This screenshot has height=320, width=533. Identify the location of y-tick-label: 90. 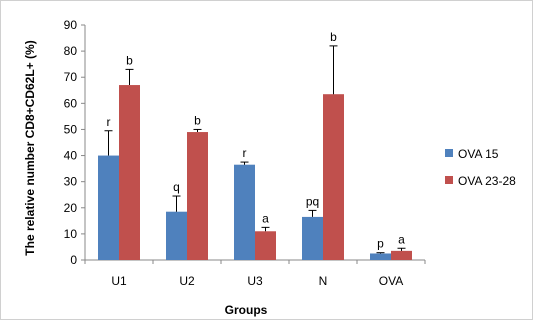
(71, 25).